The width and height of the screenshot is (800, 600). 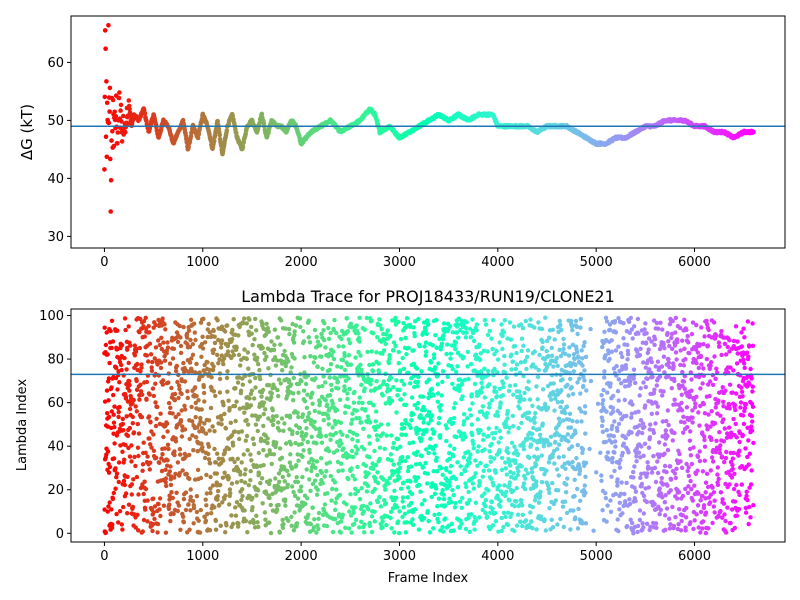 What do you see at coordinates (497, 262) in the screenshot?
I see `delta-g-x-tick-label: 4000` at bounding box center [497, 262].